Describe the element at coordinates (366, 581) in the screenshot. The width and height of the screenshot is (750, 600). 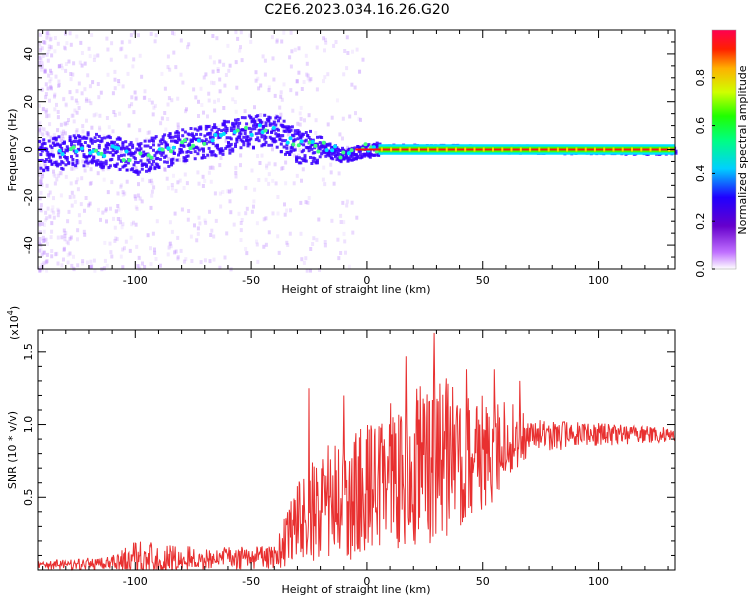
I see `x-tick-label: 0` at that location.